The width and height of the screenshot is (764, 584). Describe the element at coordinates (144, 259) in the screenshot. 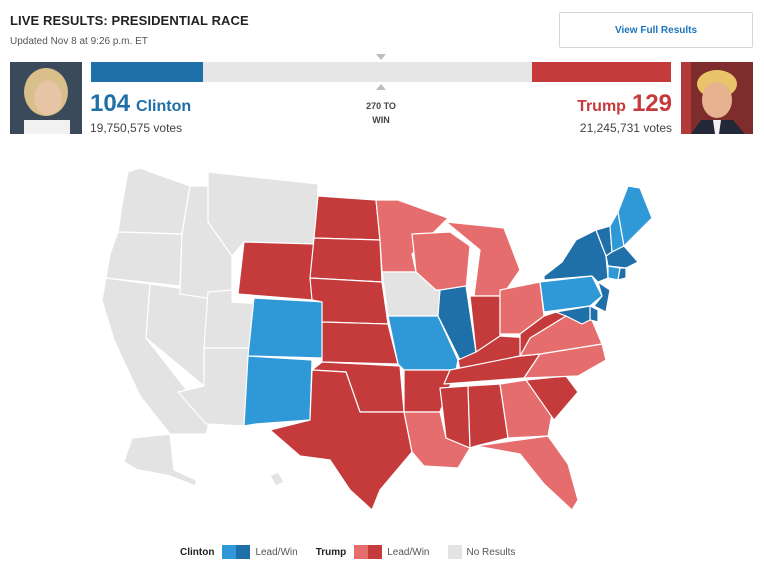

I see `state-or` at that location.